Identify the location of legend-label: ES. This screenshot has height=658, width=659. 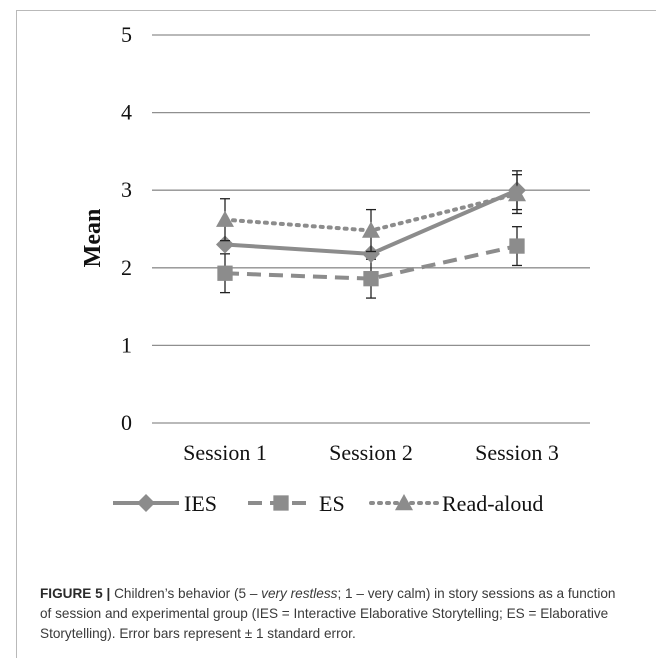
(332, 503).